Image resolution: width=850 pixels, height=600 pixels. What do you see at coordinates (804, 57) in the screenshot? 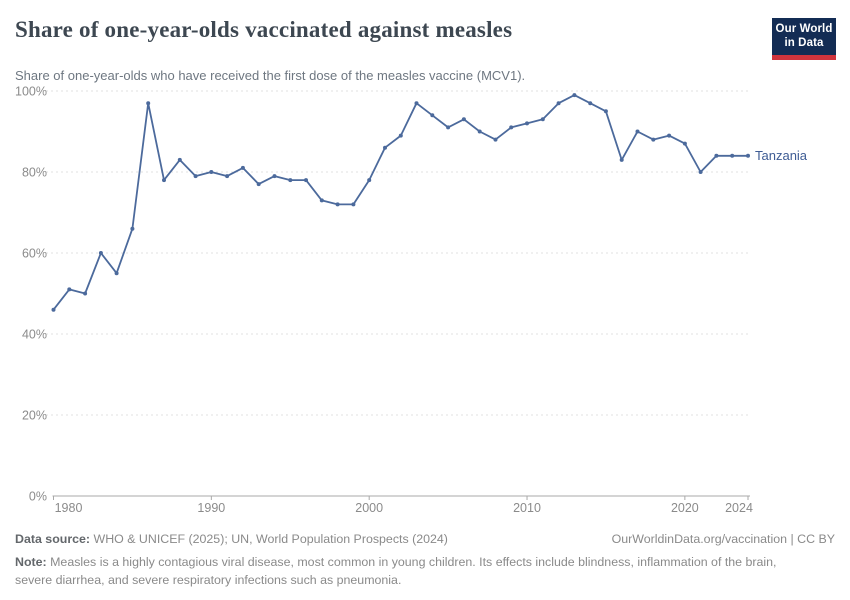
I see `owid-logo-red-bar` at bounding box center [804, 57].